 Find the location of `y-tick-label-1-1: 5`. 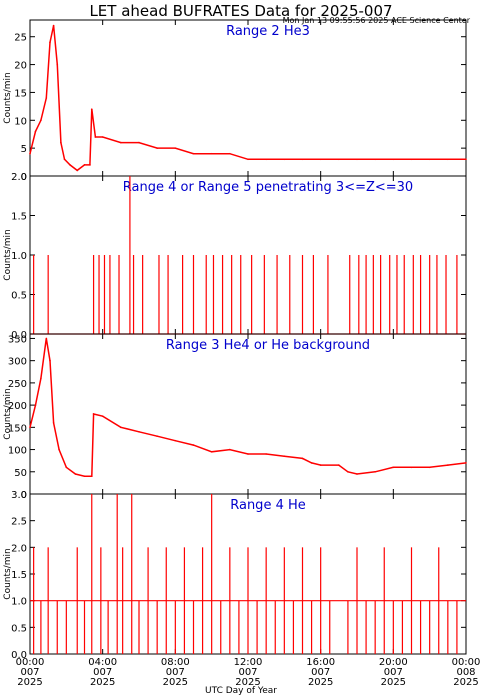

y-tick-label-1-1: 5 is located at coordinates (24, 149).